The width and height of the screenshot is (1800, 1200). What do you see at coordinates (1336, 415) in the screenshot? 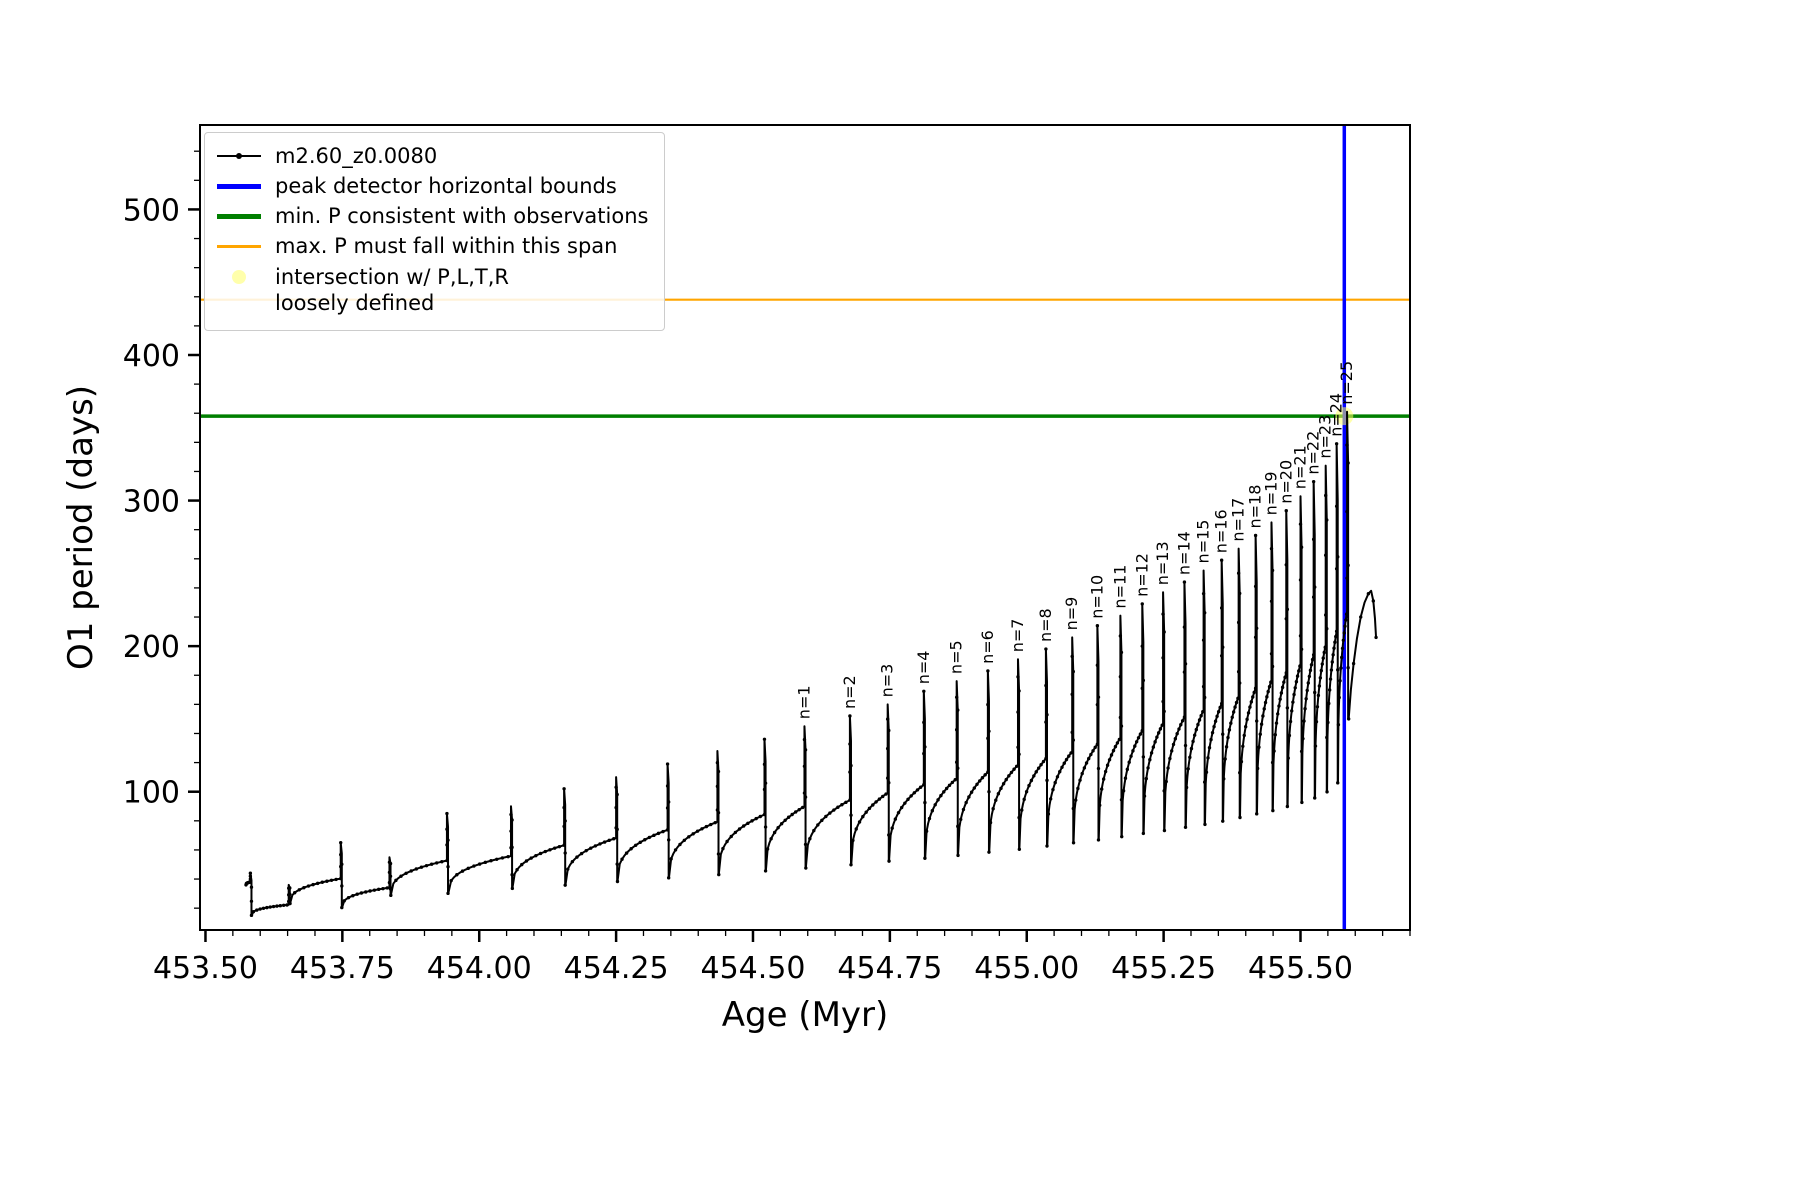
I see `peak-label-n-24: n=24` at bounding box center [1336, 415].